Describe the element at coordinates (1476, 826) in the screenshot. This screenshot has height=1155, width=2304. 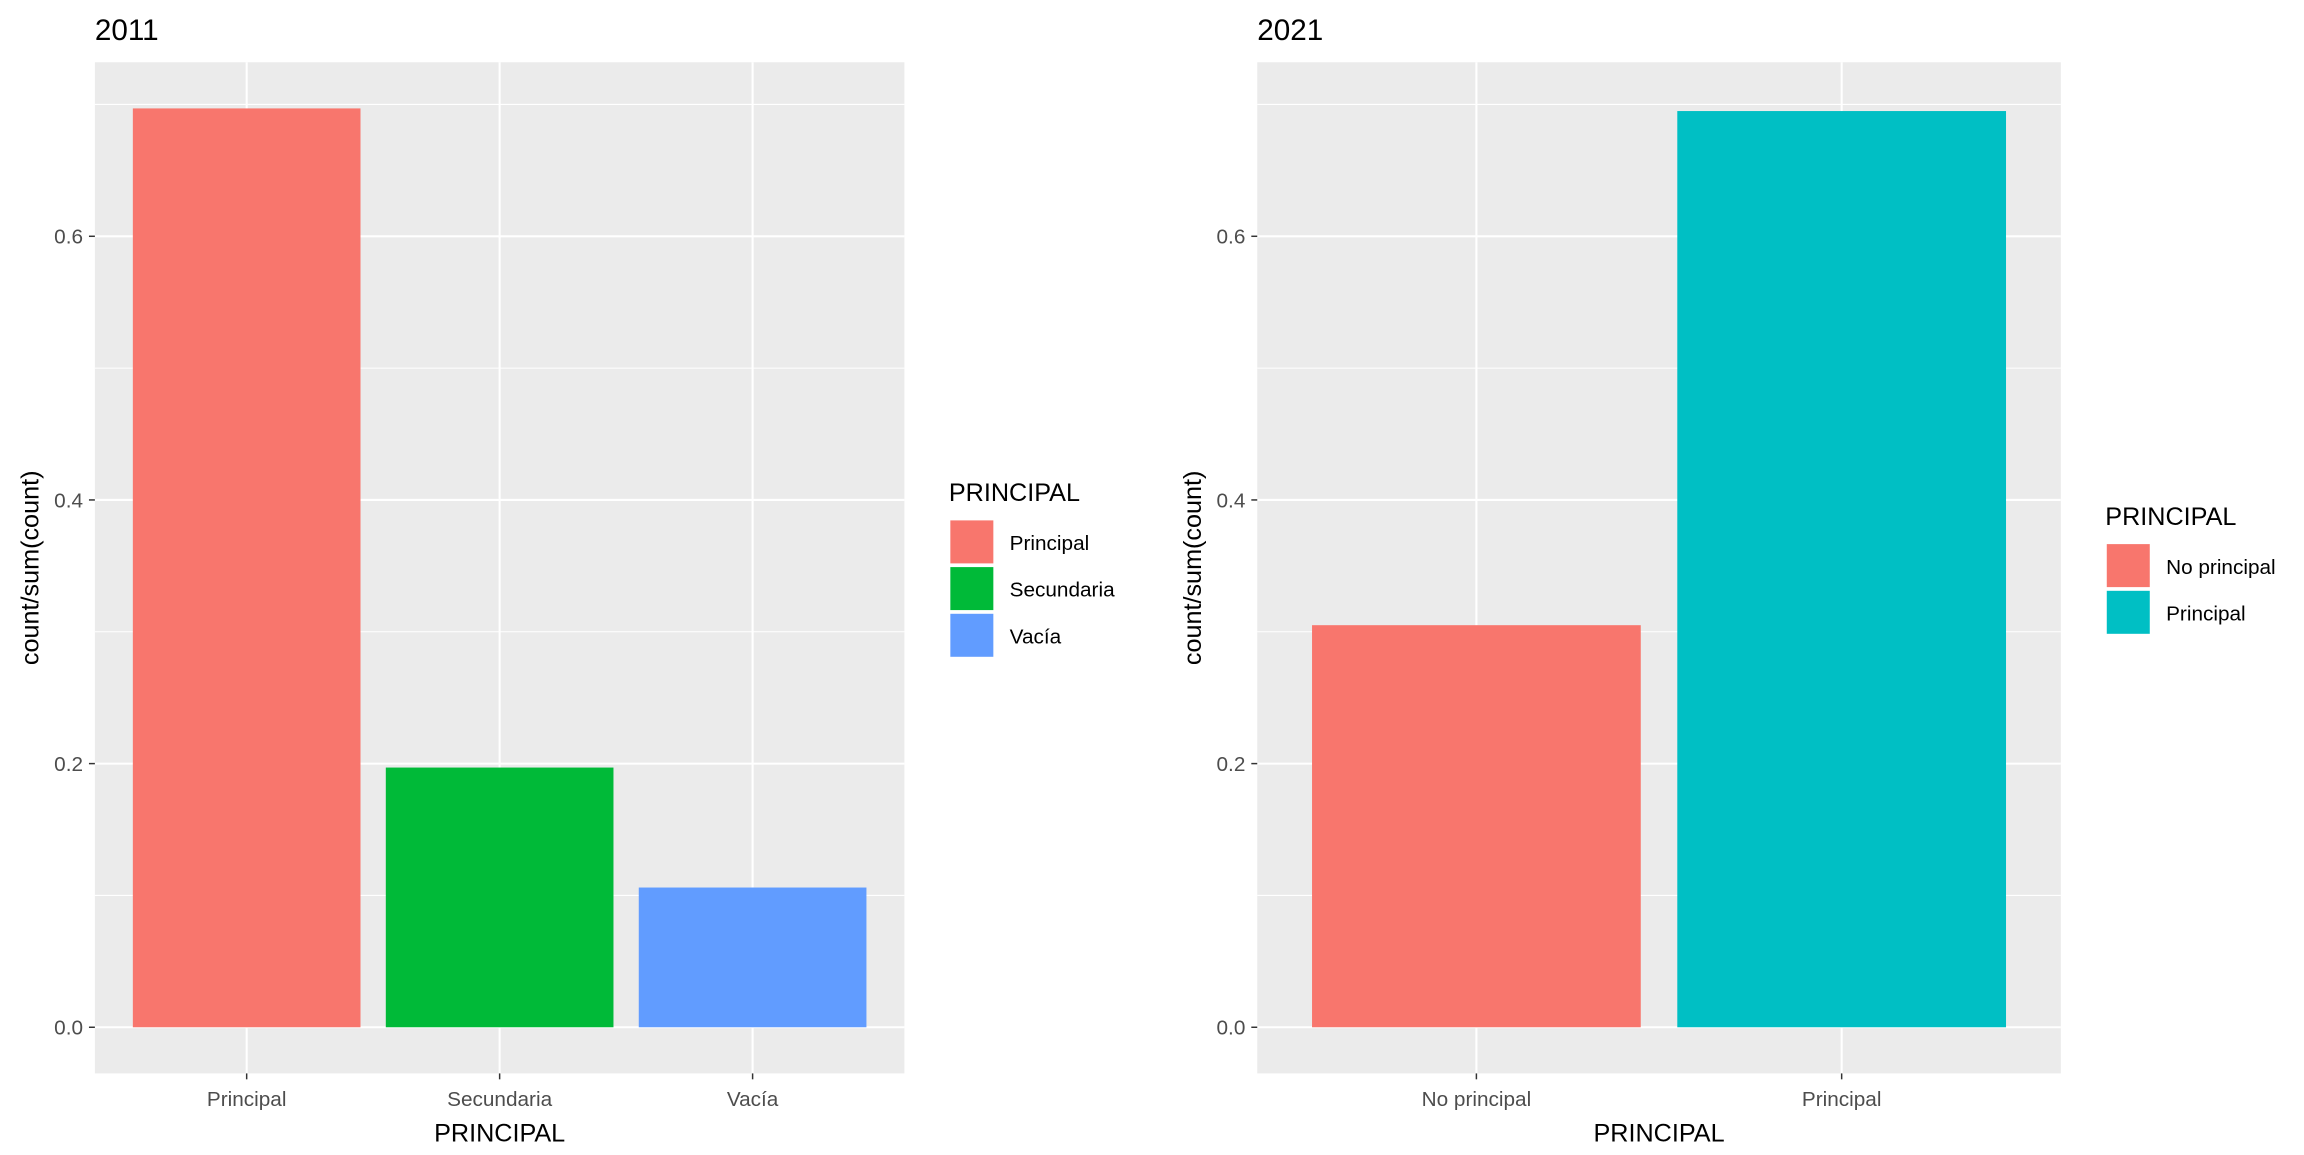
I see `bar-No principal` at that location.